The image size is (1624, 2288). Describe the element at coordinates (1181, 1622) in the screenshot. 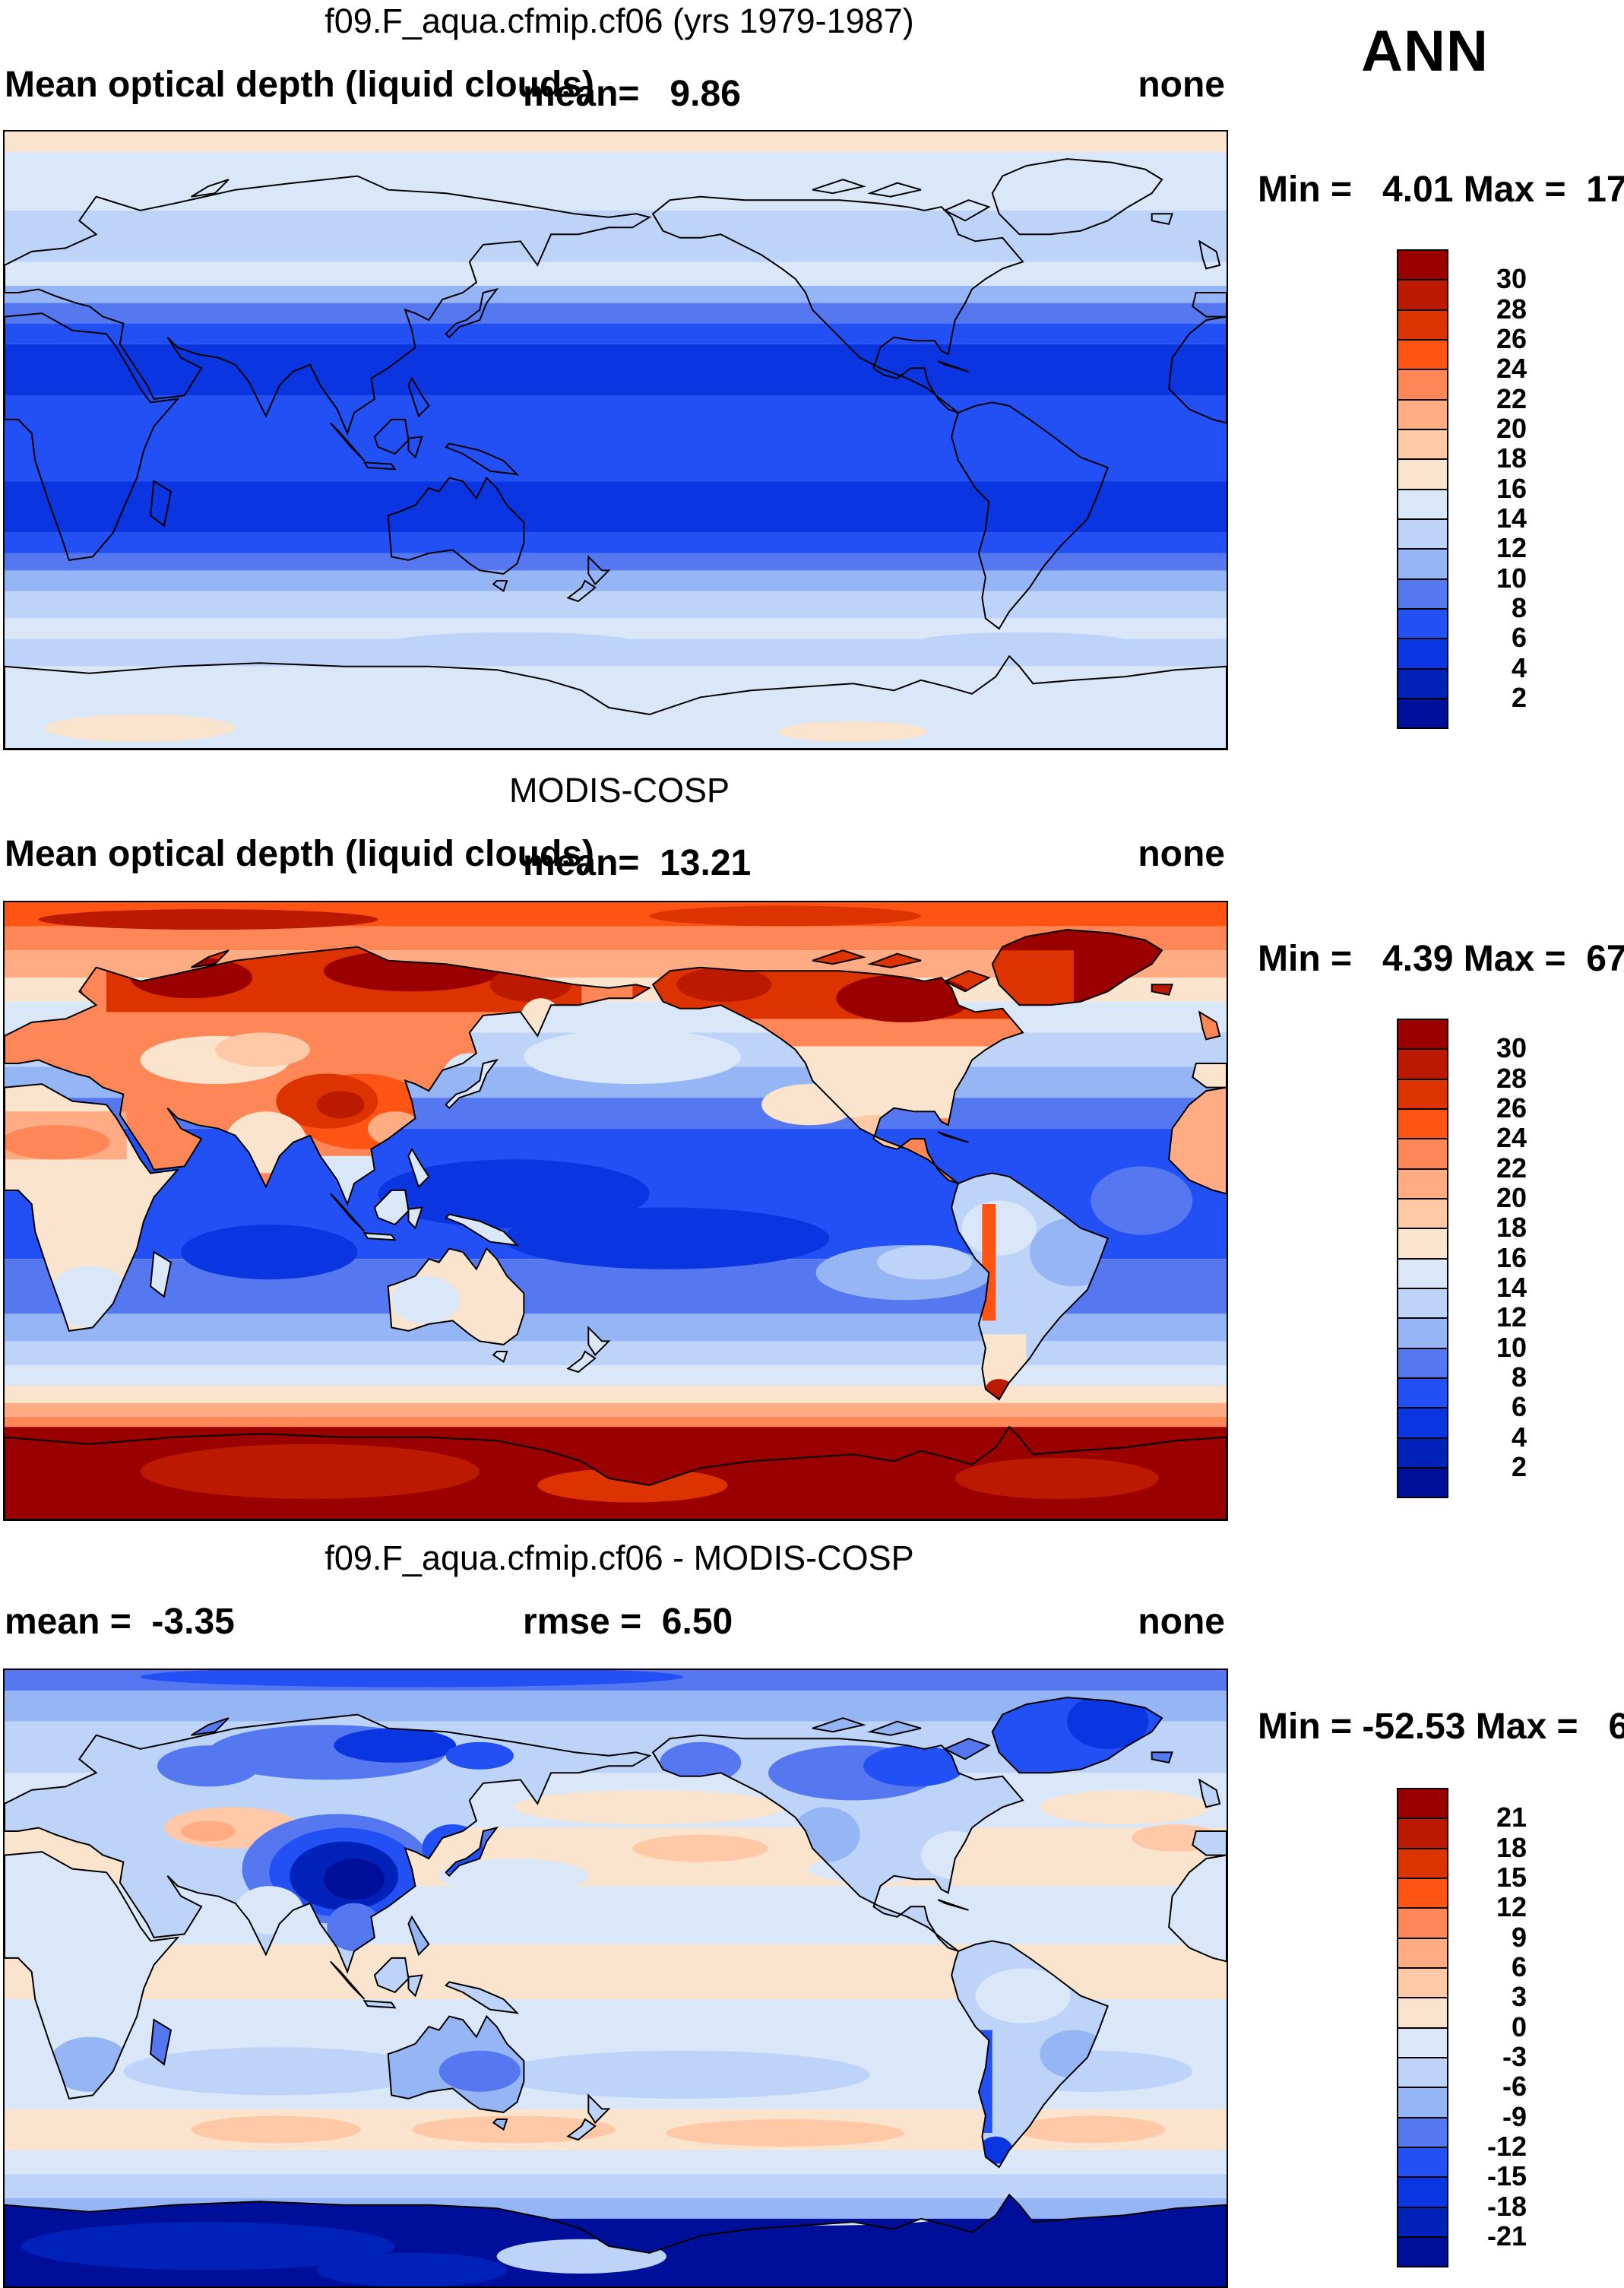

I see `panel3-units-label: none` at that location.